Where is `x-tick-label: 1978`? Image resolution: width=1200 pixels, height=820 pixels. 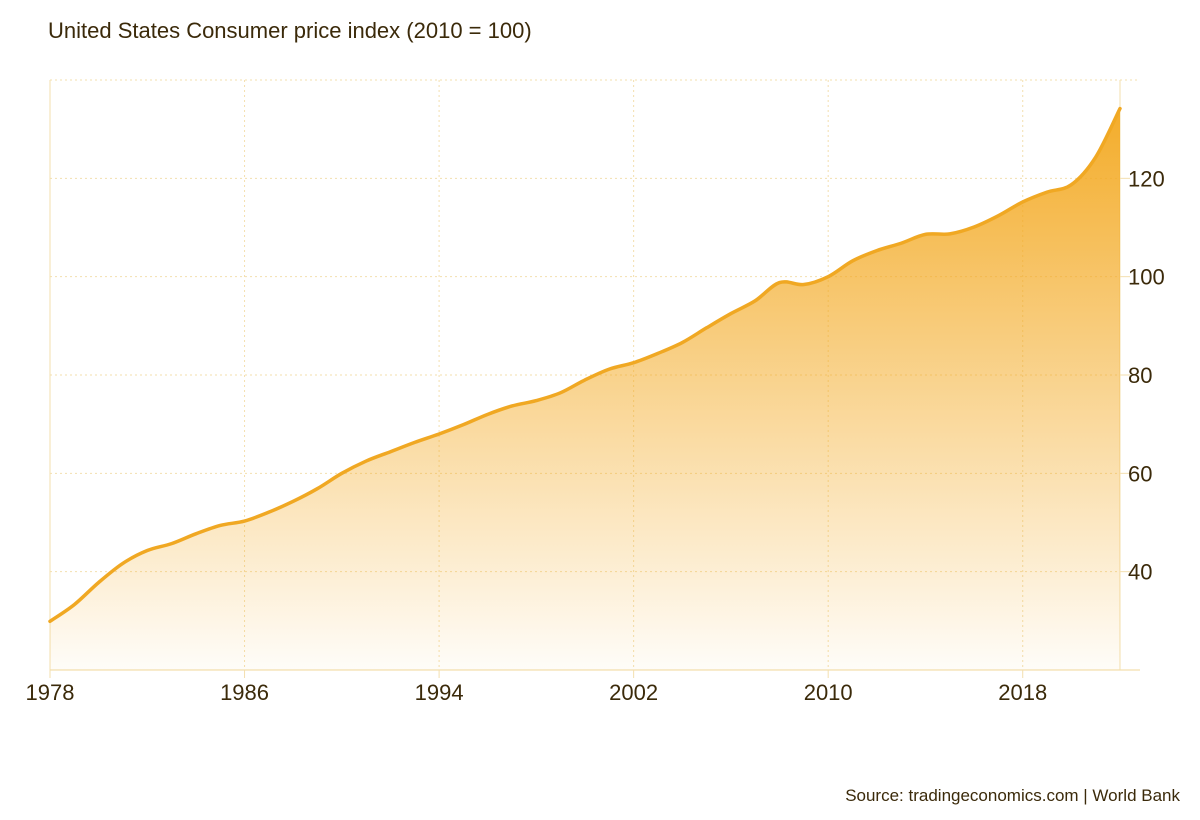 x-tick-label: 1978 is located at coordinates (50, 692).